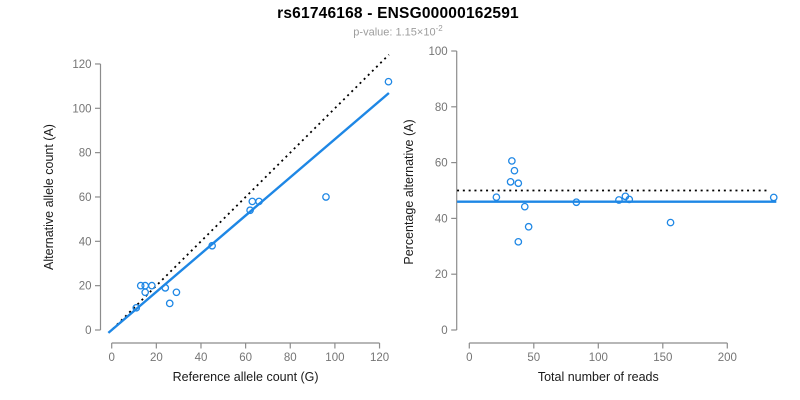 The height and width of the screenshot is (400, 800). What do you see at coordinates (394, 32) in the screenshot?
I see `pvalue-base: p-value: 1.15×10` at bounding box center [394, 32].